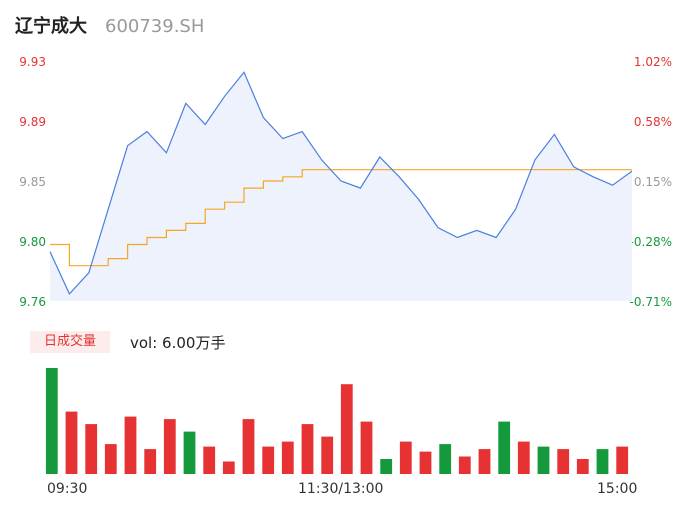 This screenshot has width=686, height=524. Describe the element at coordinates (32, 122) in the screenshot. I see `price-tick: 9.89` at that location.